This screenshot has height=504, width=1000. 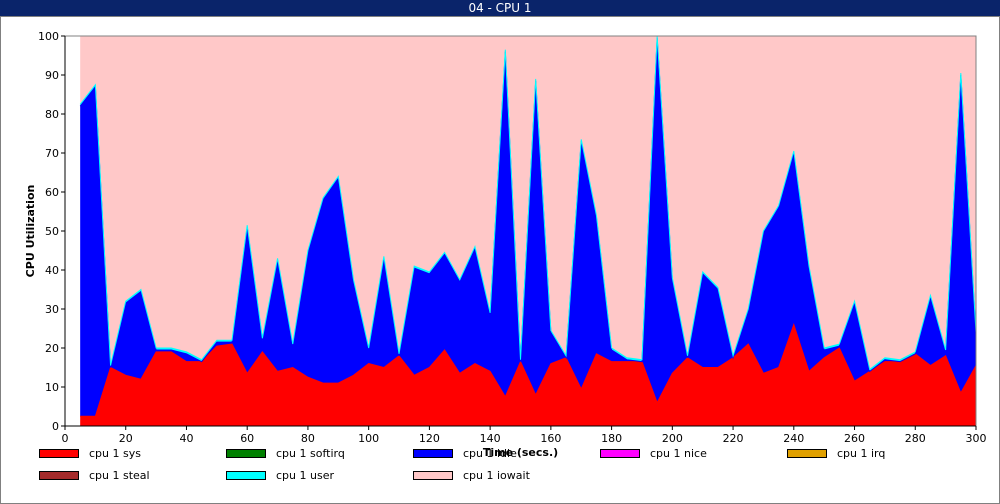 What do you see at coordinates (854, 438) in the screenshot?
I see `x-tick-label: 260` at bounding box center [854, 438].